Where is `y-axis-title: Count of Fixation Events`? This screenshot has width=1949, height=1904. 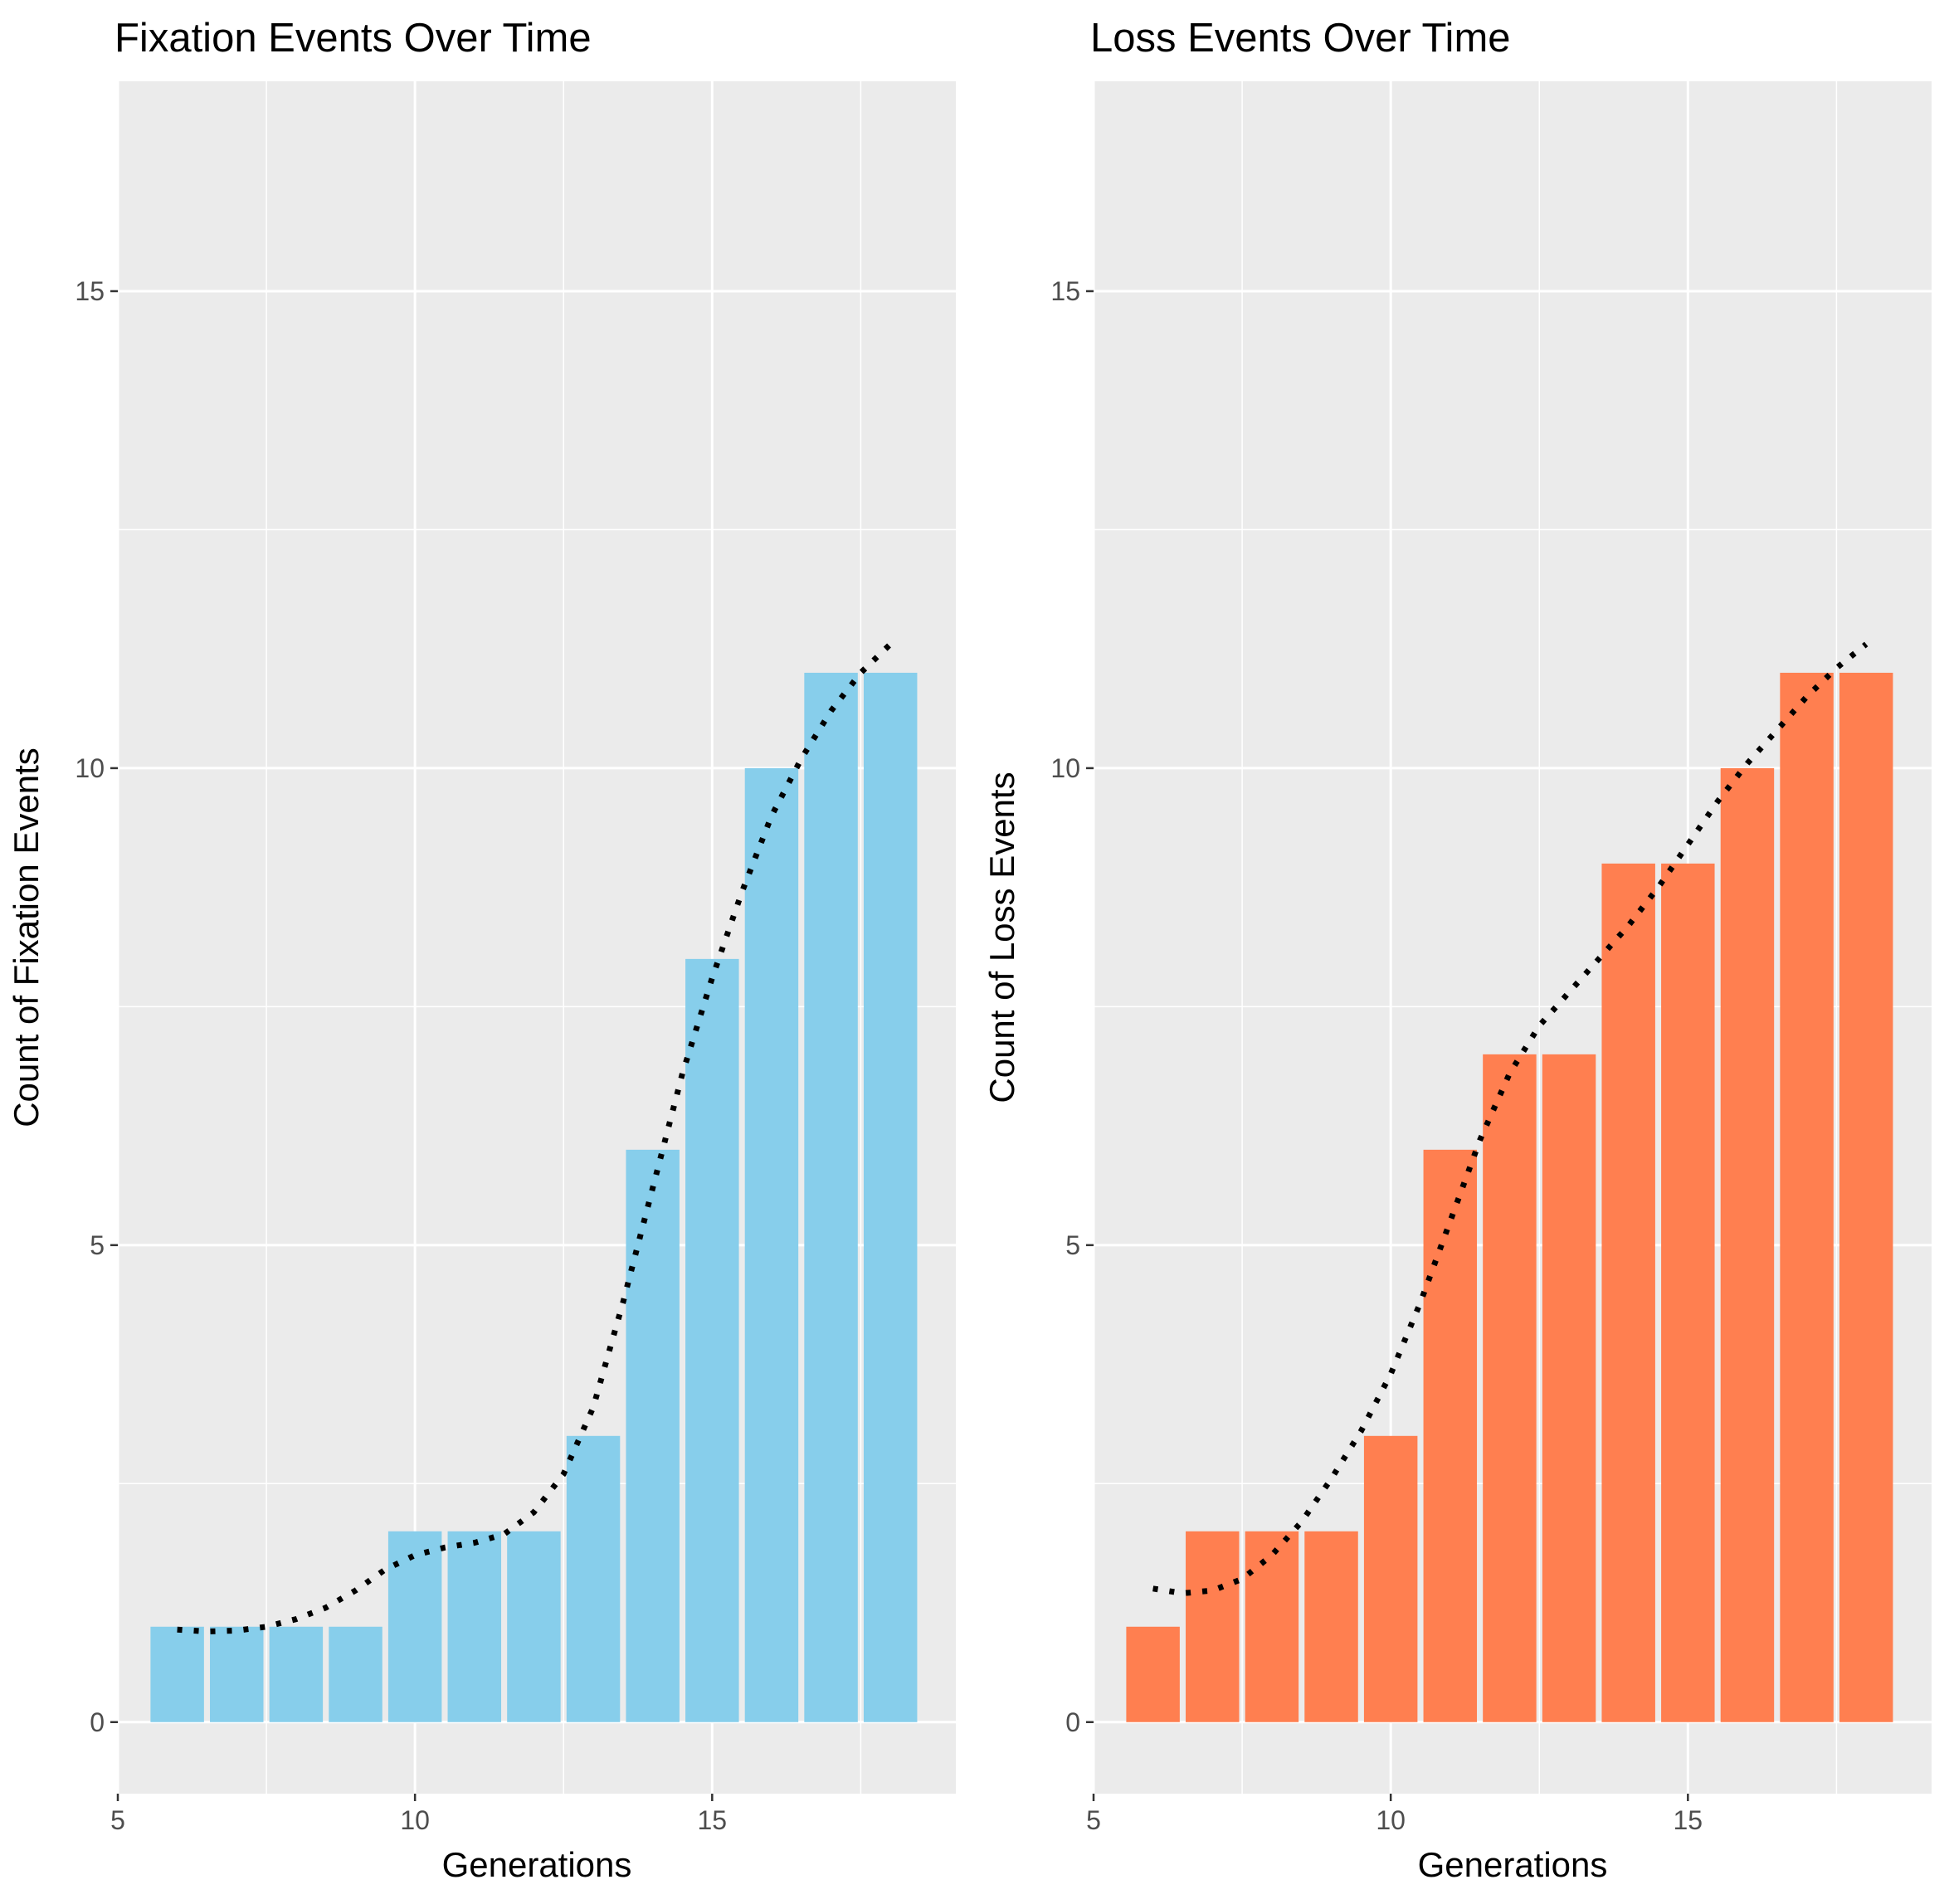 y-axis-title: Count of Fixation Events is located at coordinates (26, 937).